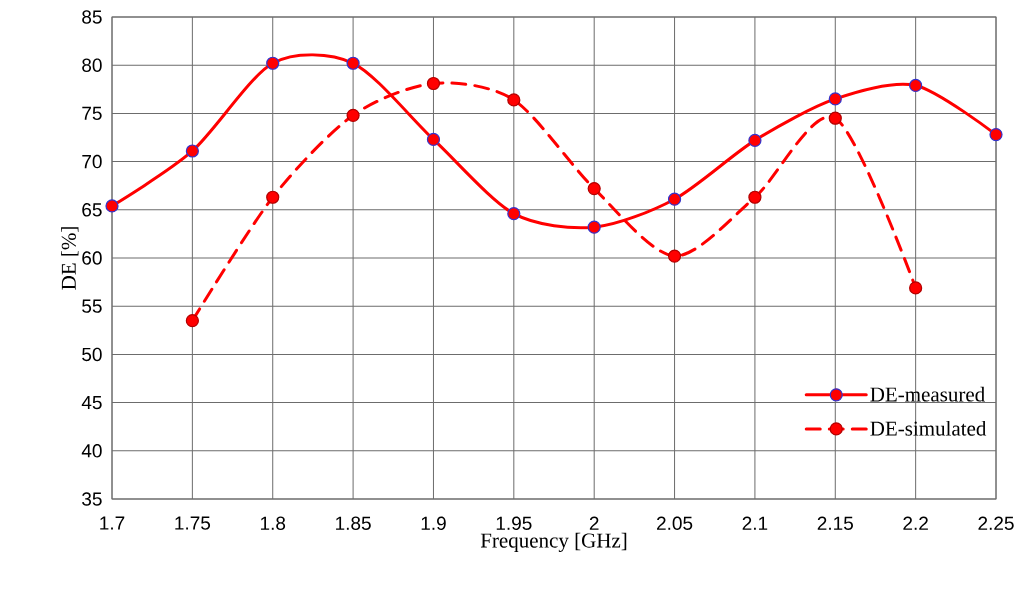 This screenshot has width=1022, height=590. Describe the element at coordinates (112, 523) in the screenshot. I see `x-tick-label: 1.7` at that location.